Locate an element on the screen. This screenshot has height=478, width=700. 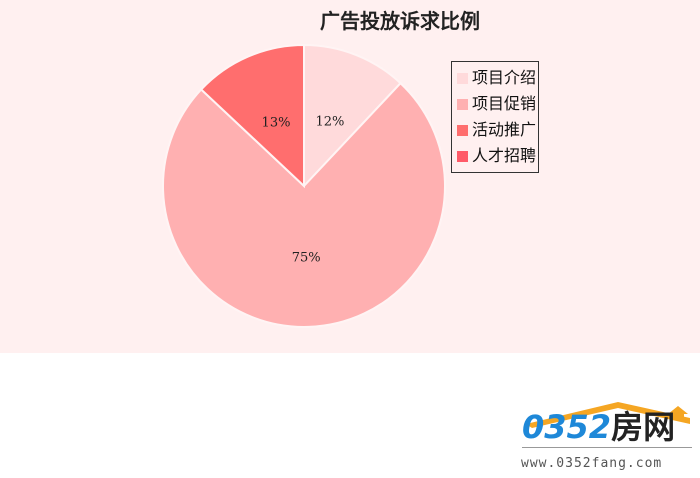
divider is located at coordinates (607, 447).